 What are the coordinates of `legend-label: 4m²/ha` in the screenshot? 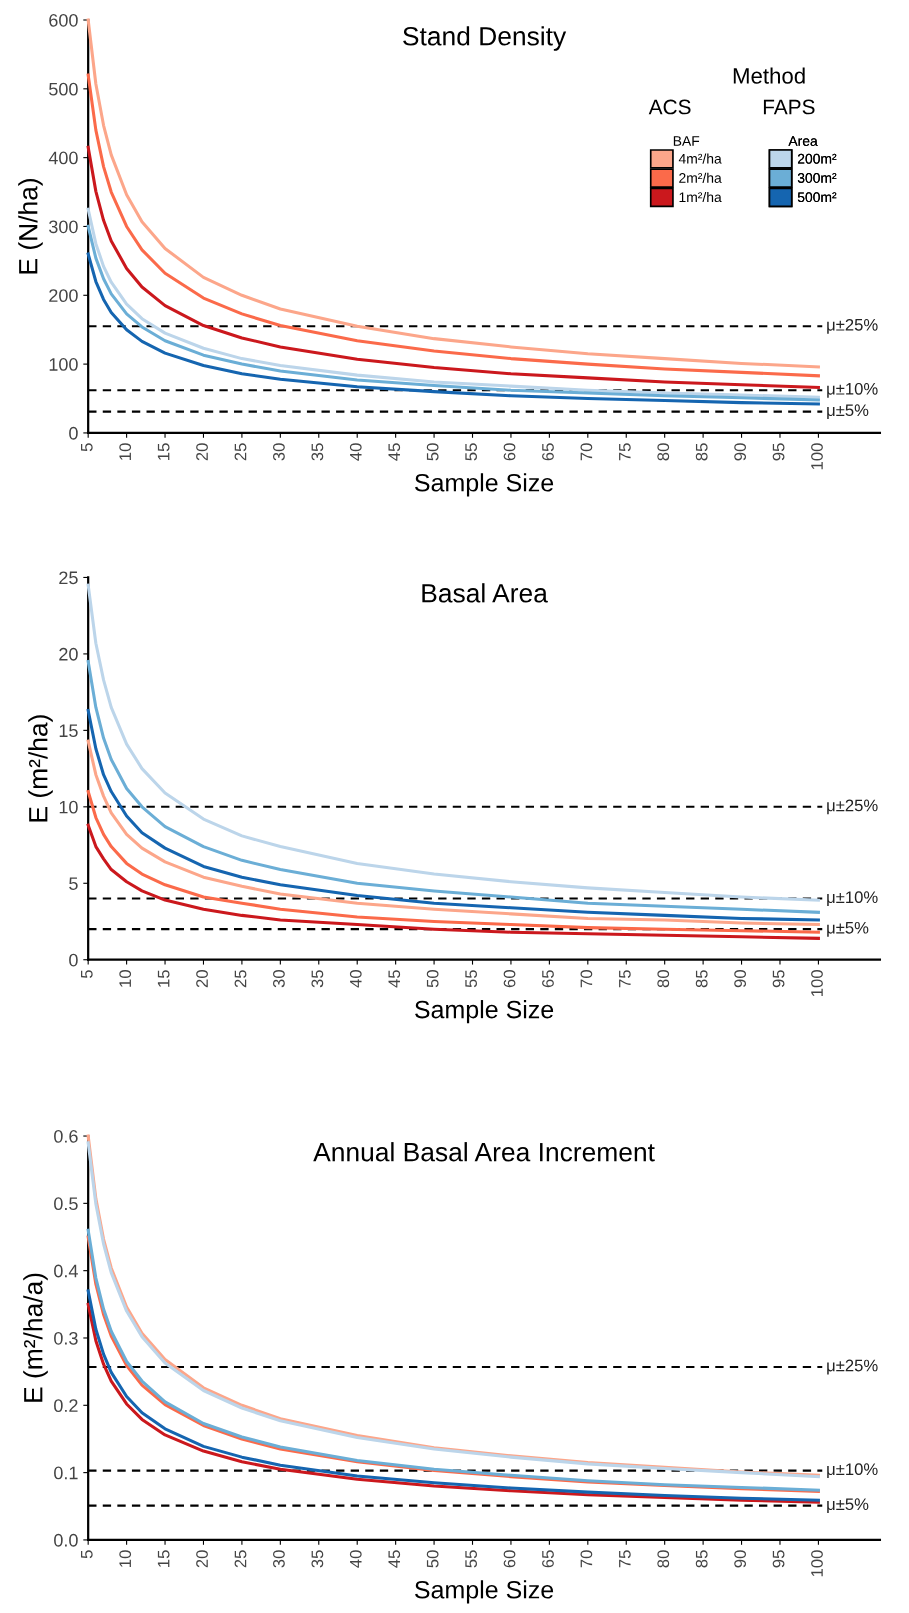 It's located at (700, 158).